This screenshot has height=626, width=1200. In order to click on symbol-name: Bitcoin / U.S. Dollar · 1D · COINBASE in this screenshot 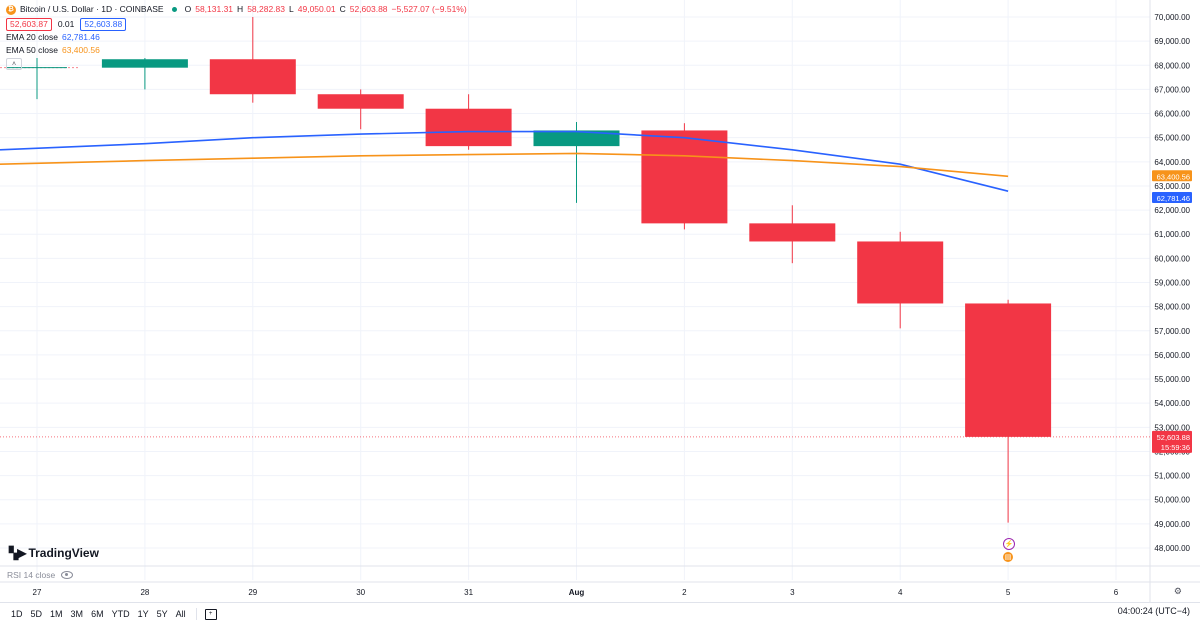, I will do `click(92, 9)`.